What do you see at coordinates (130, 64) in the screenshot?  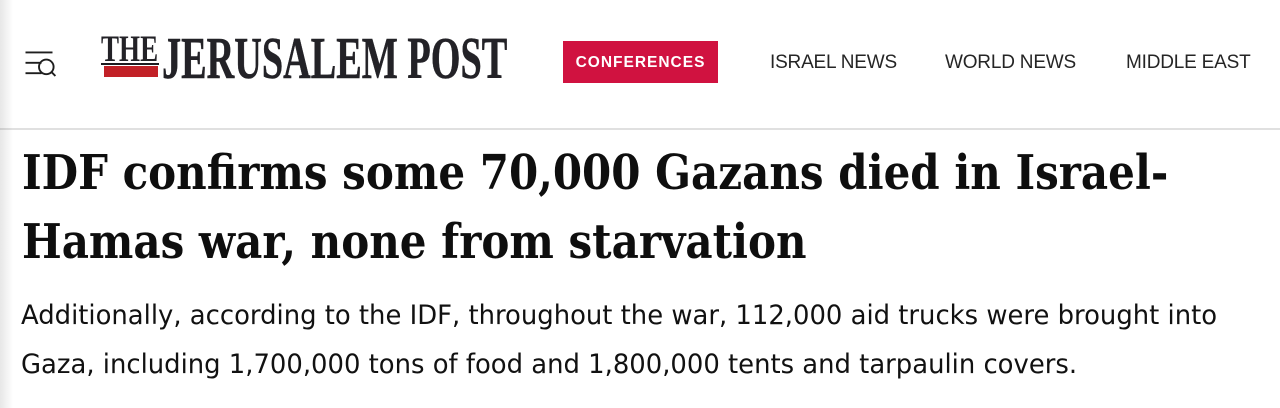 I see `logo-underline` at bounding box center [130, 64].